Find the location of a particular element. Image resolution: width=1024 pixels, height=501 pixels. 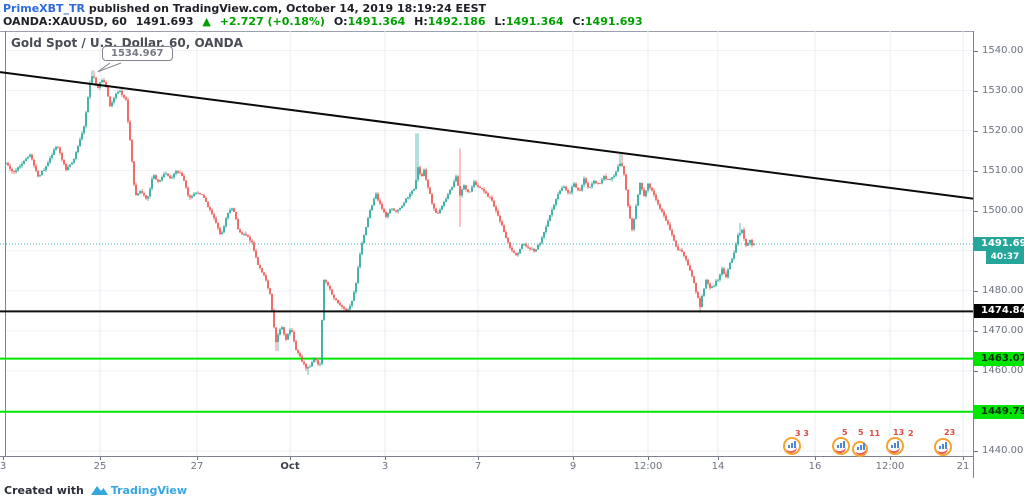

black-level-price-label: 1474.848 is located at coordinates (999, 311).